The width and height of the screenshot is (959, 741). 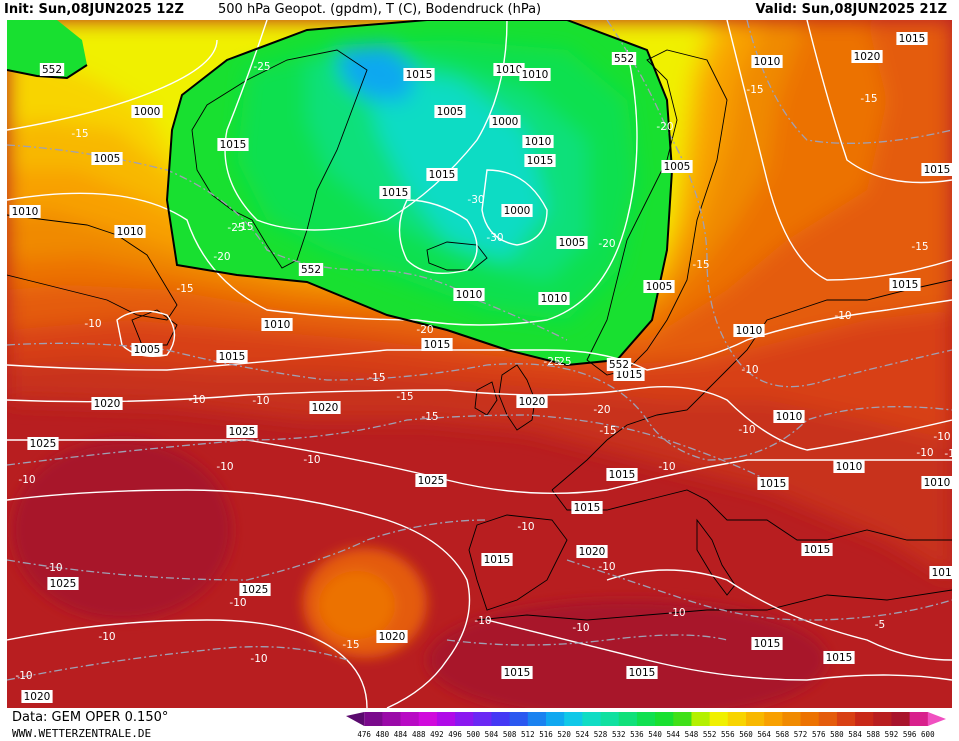 What do you see at coordinates (562, 362) in the screenshot?
I see `isotherm-label: -25` at bounding box center [562, 362].